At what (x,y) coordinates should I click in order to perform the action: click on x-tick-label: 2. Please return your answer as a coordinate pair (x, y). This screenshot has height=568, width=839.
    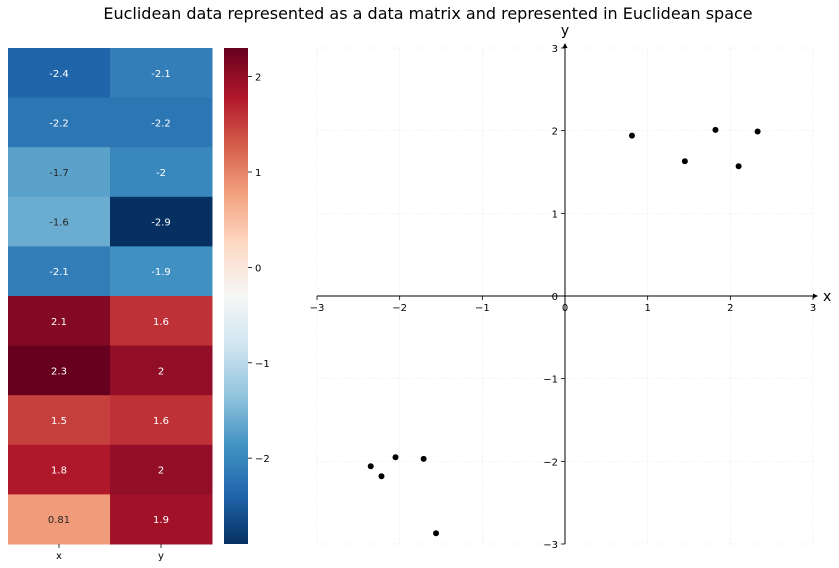
    Looking at the image, I should click on (730, 308).